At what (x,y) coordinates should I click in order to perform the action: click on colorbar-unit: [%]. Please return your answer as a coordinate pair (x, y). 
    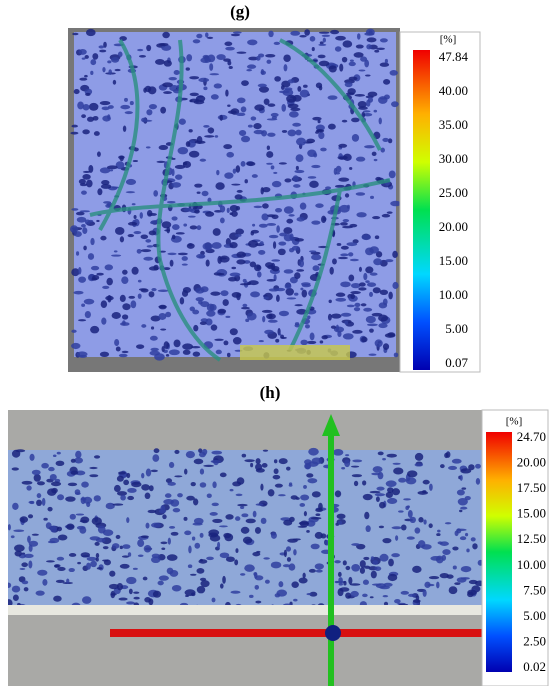
    Looking at the image, I should click on (514, 422).